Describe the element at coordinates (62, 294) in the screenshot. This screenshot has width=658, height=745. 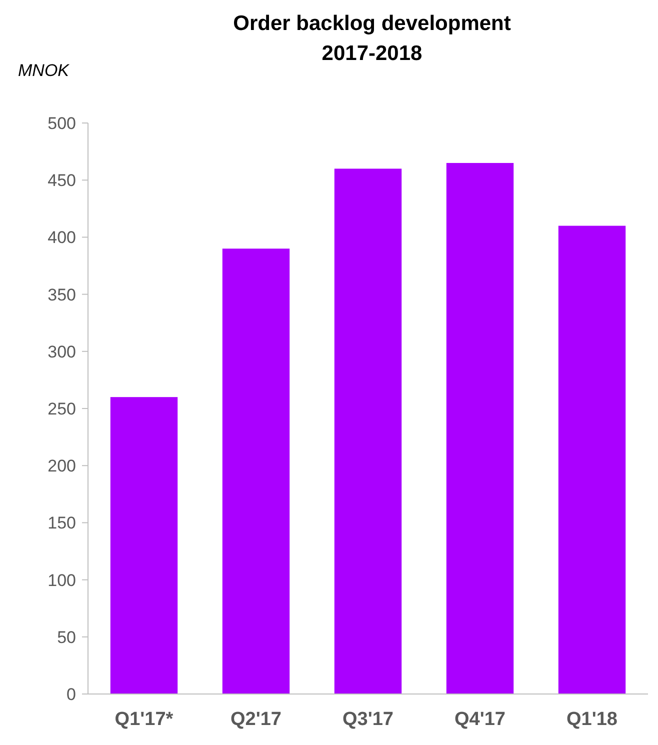
I see `y-tick-label: 350` at that location.